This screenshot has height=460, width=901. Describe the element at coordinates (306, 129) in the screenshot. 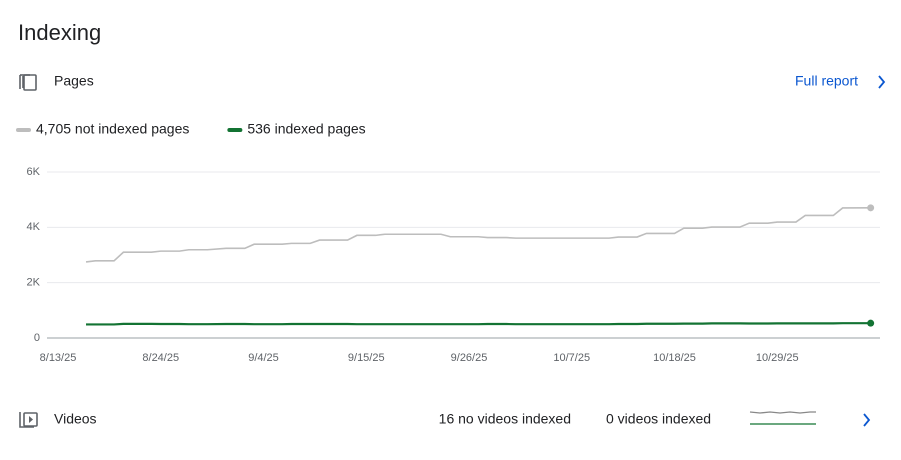

I see `legend-label: 536 indexed pages` at that location.